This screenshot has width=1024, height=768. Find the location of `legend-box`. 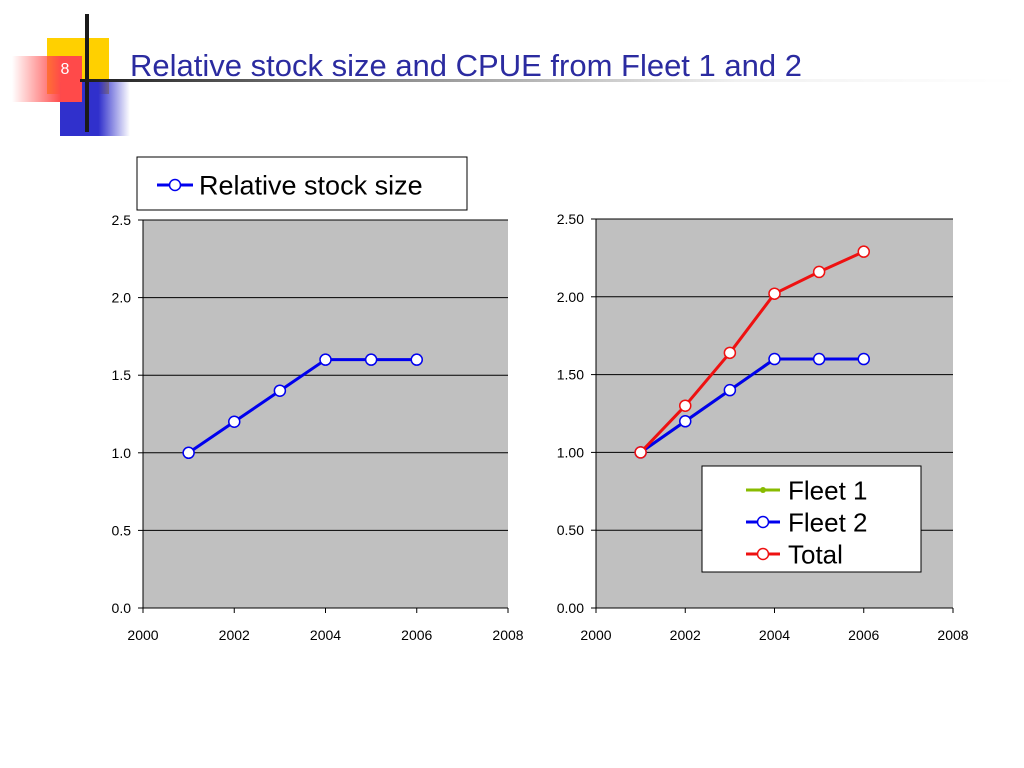

legend-box is located at coordinates (811, 519).